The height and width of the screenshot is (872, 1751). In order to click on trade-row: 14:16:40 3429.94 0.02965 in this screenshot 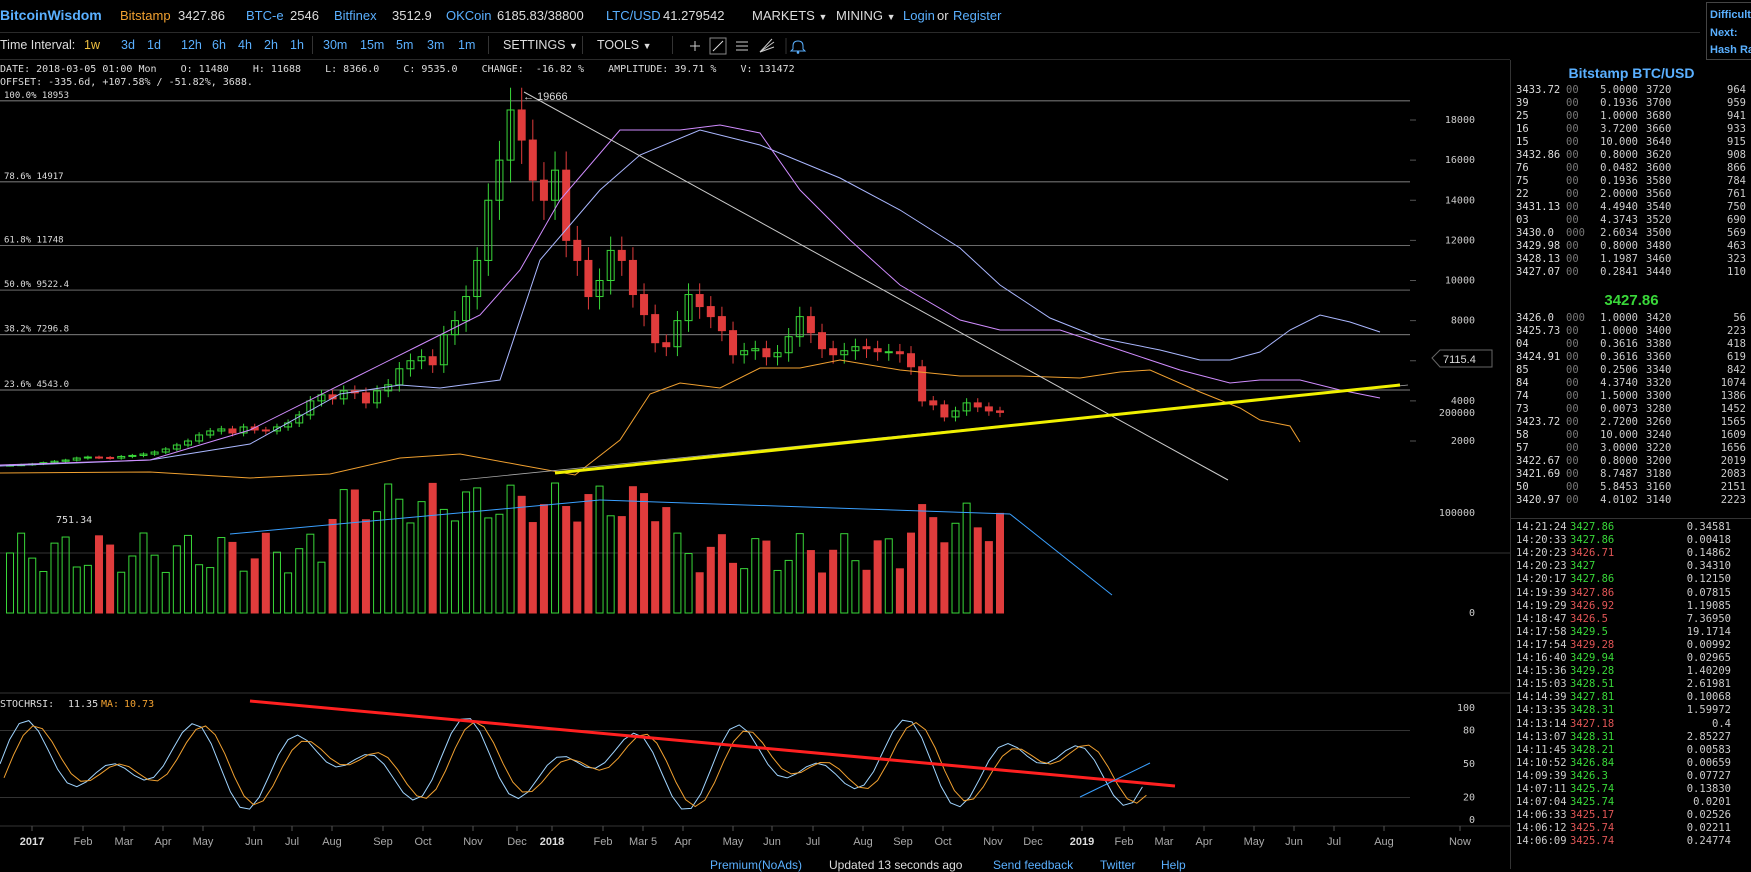, I will do `click(1632, 658)`.